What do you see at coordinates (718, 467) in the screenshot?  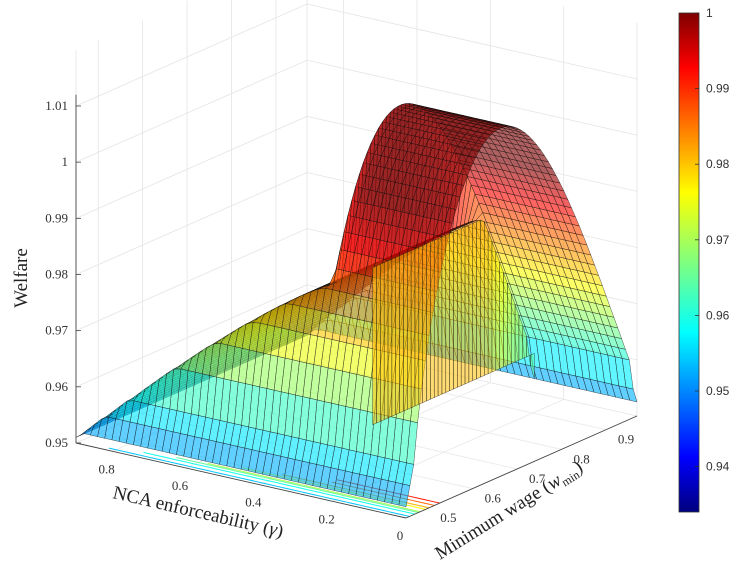 I see `colorbar-tick-label: 0.94` at bounding box center [718, 467].